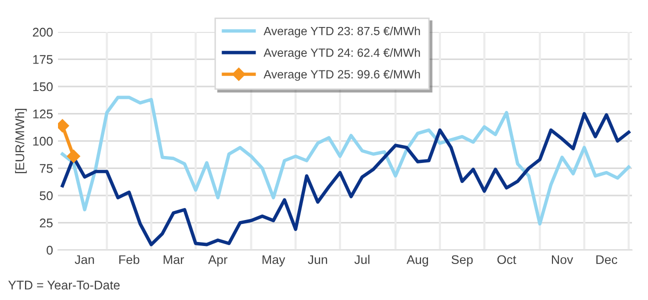  I want to click on x-tick-label: Jun, so click(318, 259).